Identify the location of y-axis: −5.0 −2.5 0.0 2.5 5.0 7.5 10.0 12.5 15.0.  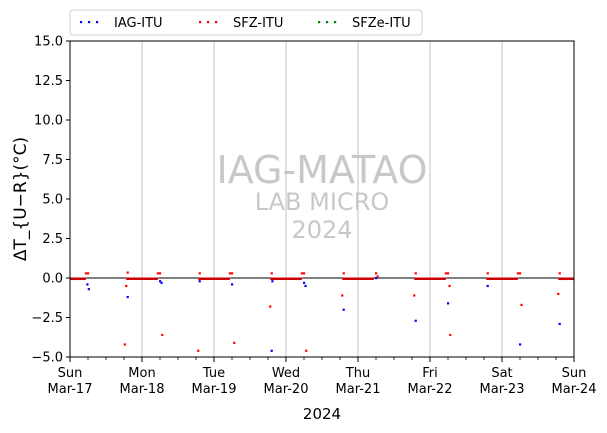
(50, 200).